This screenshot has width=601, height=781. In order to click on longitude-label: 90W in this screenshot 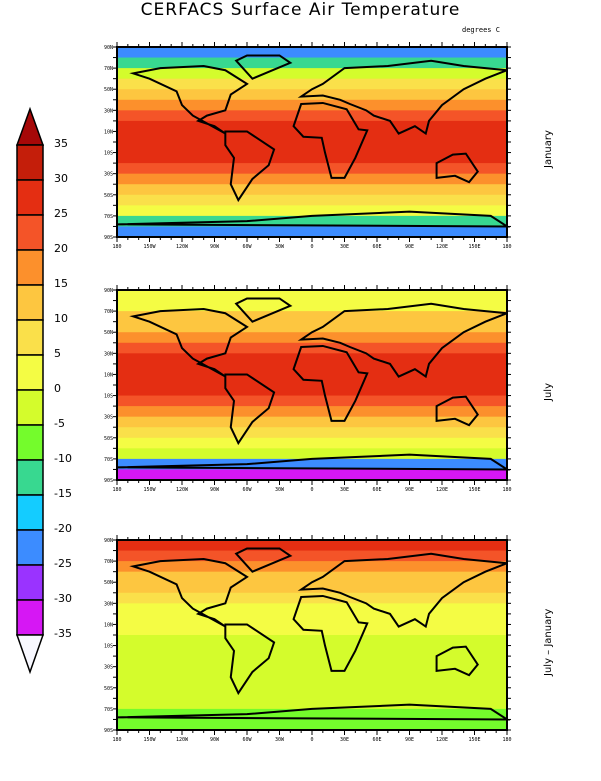, I will do `click(215, 740)`.